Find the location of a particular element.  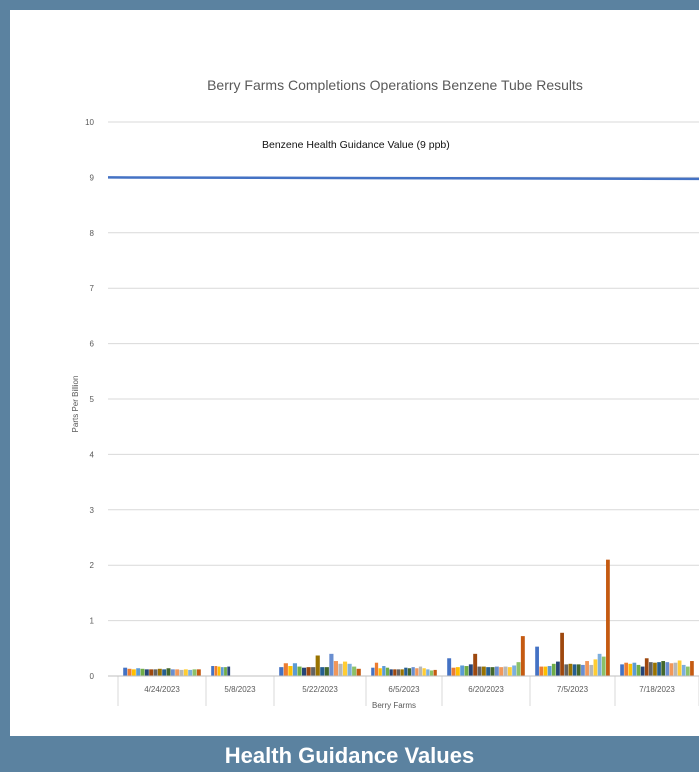

y-tick-label: 8 is located at coordinates (92, 233).